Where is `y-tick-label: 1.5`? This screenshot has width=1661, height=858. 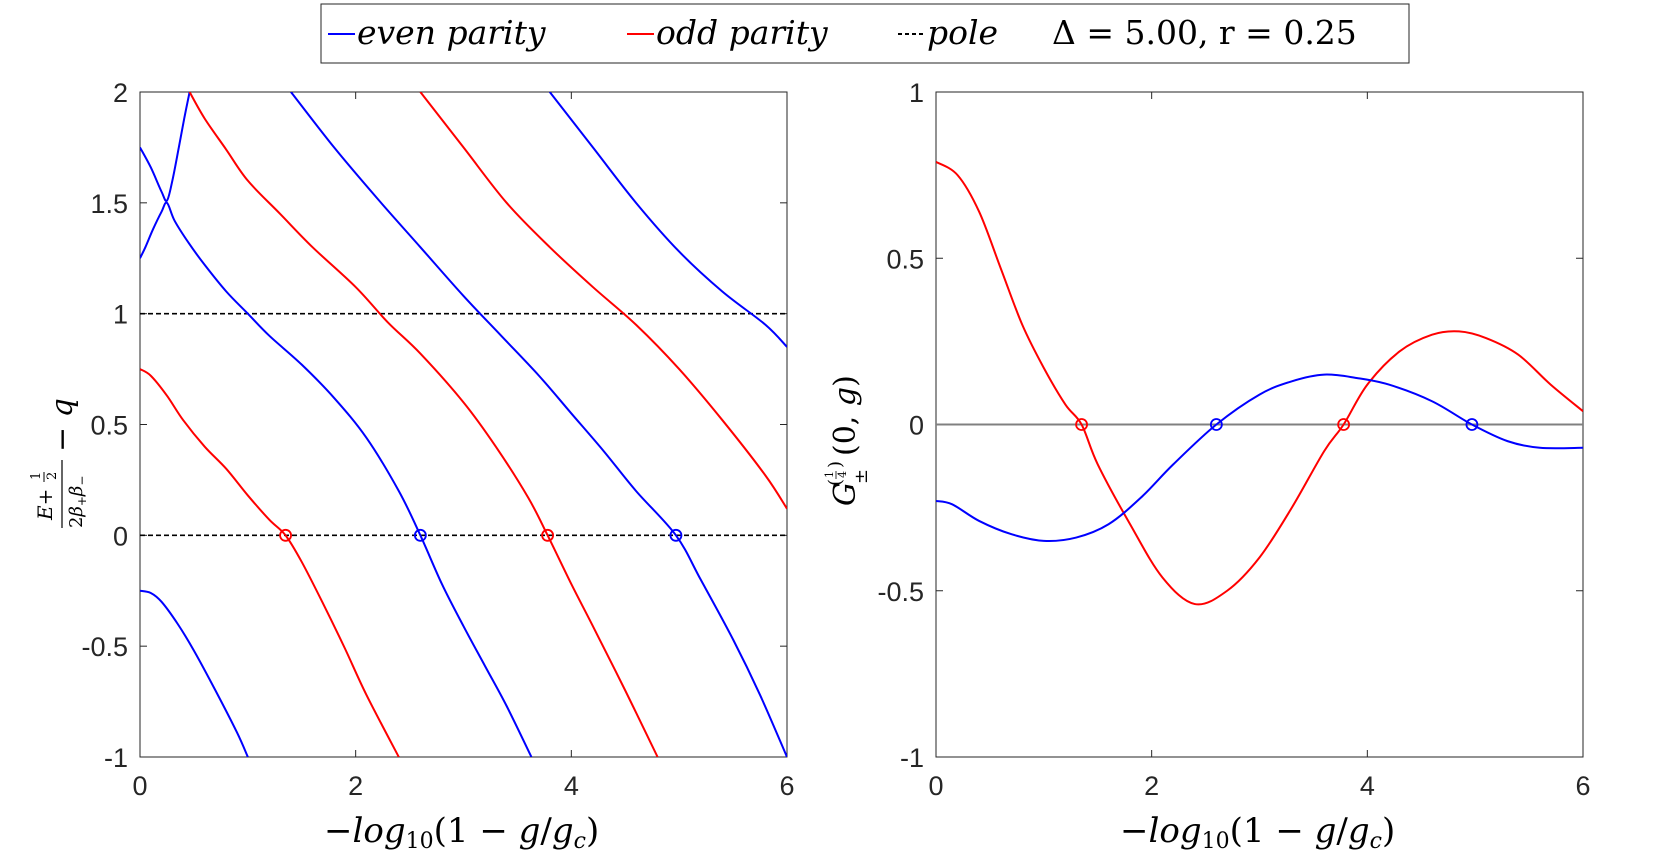 y-tick-label: 1.5 is located at coordinates (109, 204).